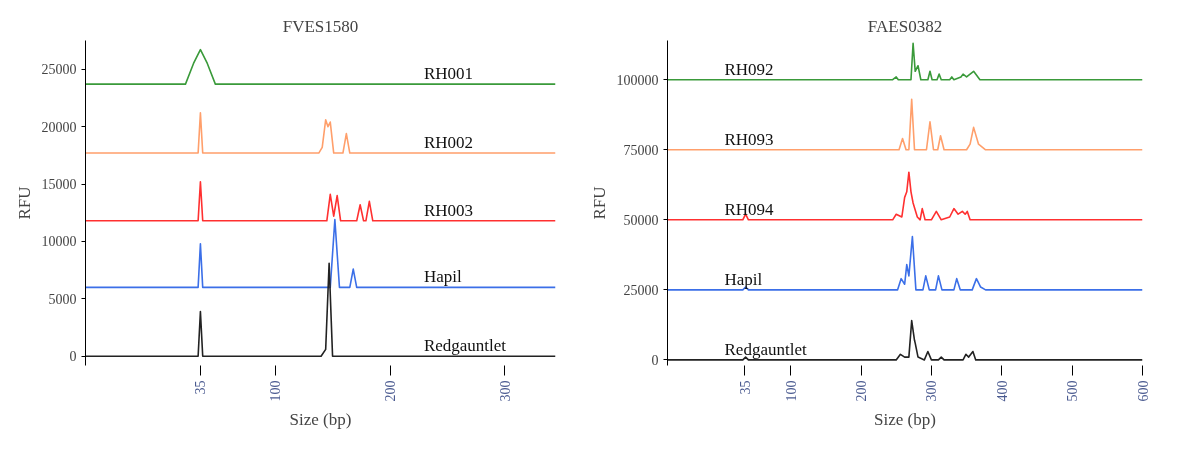 This screenshot has height=464, width=1177. What do you see at coordinates (749, 209) in the screenshot?
I see `series-label: RH094` at bounding box center [749, 209].